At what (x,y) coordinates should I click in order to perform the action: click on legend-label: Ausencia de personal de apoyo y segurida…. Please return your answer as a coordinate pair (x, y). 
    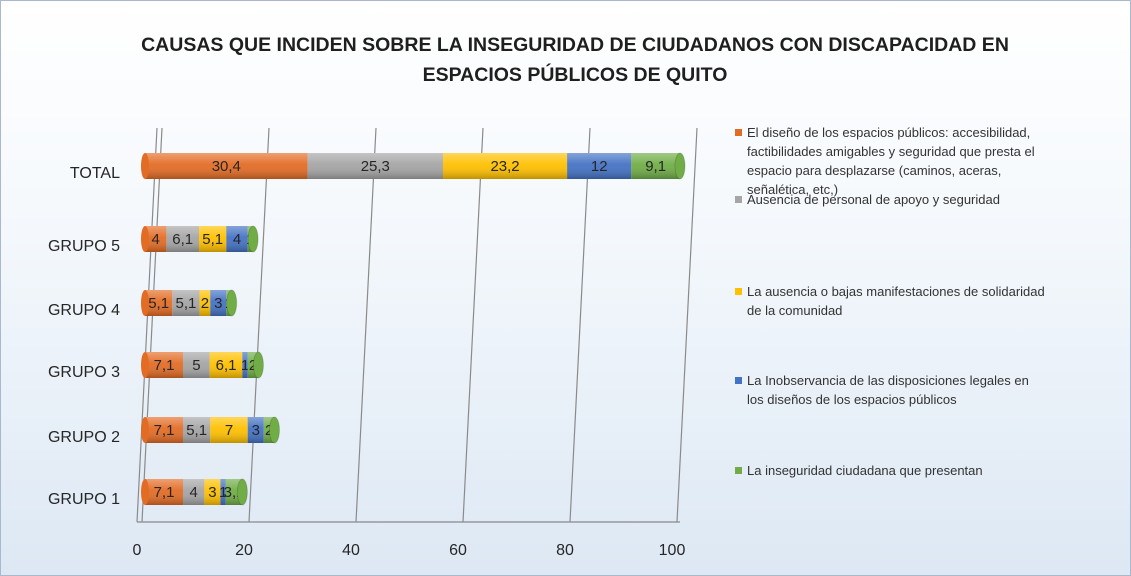
    Looking at the image, I should click on (873, 199).